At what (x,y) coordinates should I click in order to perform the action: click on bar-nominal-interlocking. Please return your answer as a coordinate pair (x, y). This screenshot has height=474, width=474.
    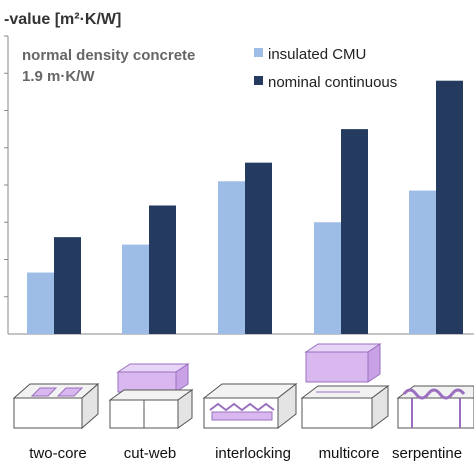
    Looking at the image, I should click on (258, 248).